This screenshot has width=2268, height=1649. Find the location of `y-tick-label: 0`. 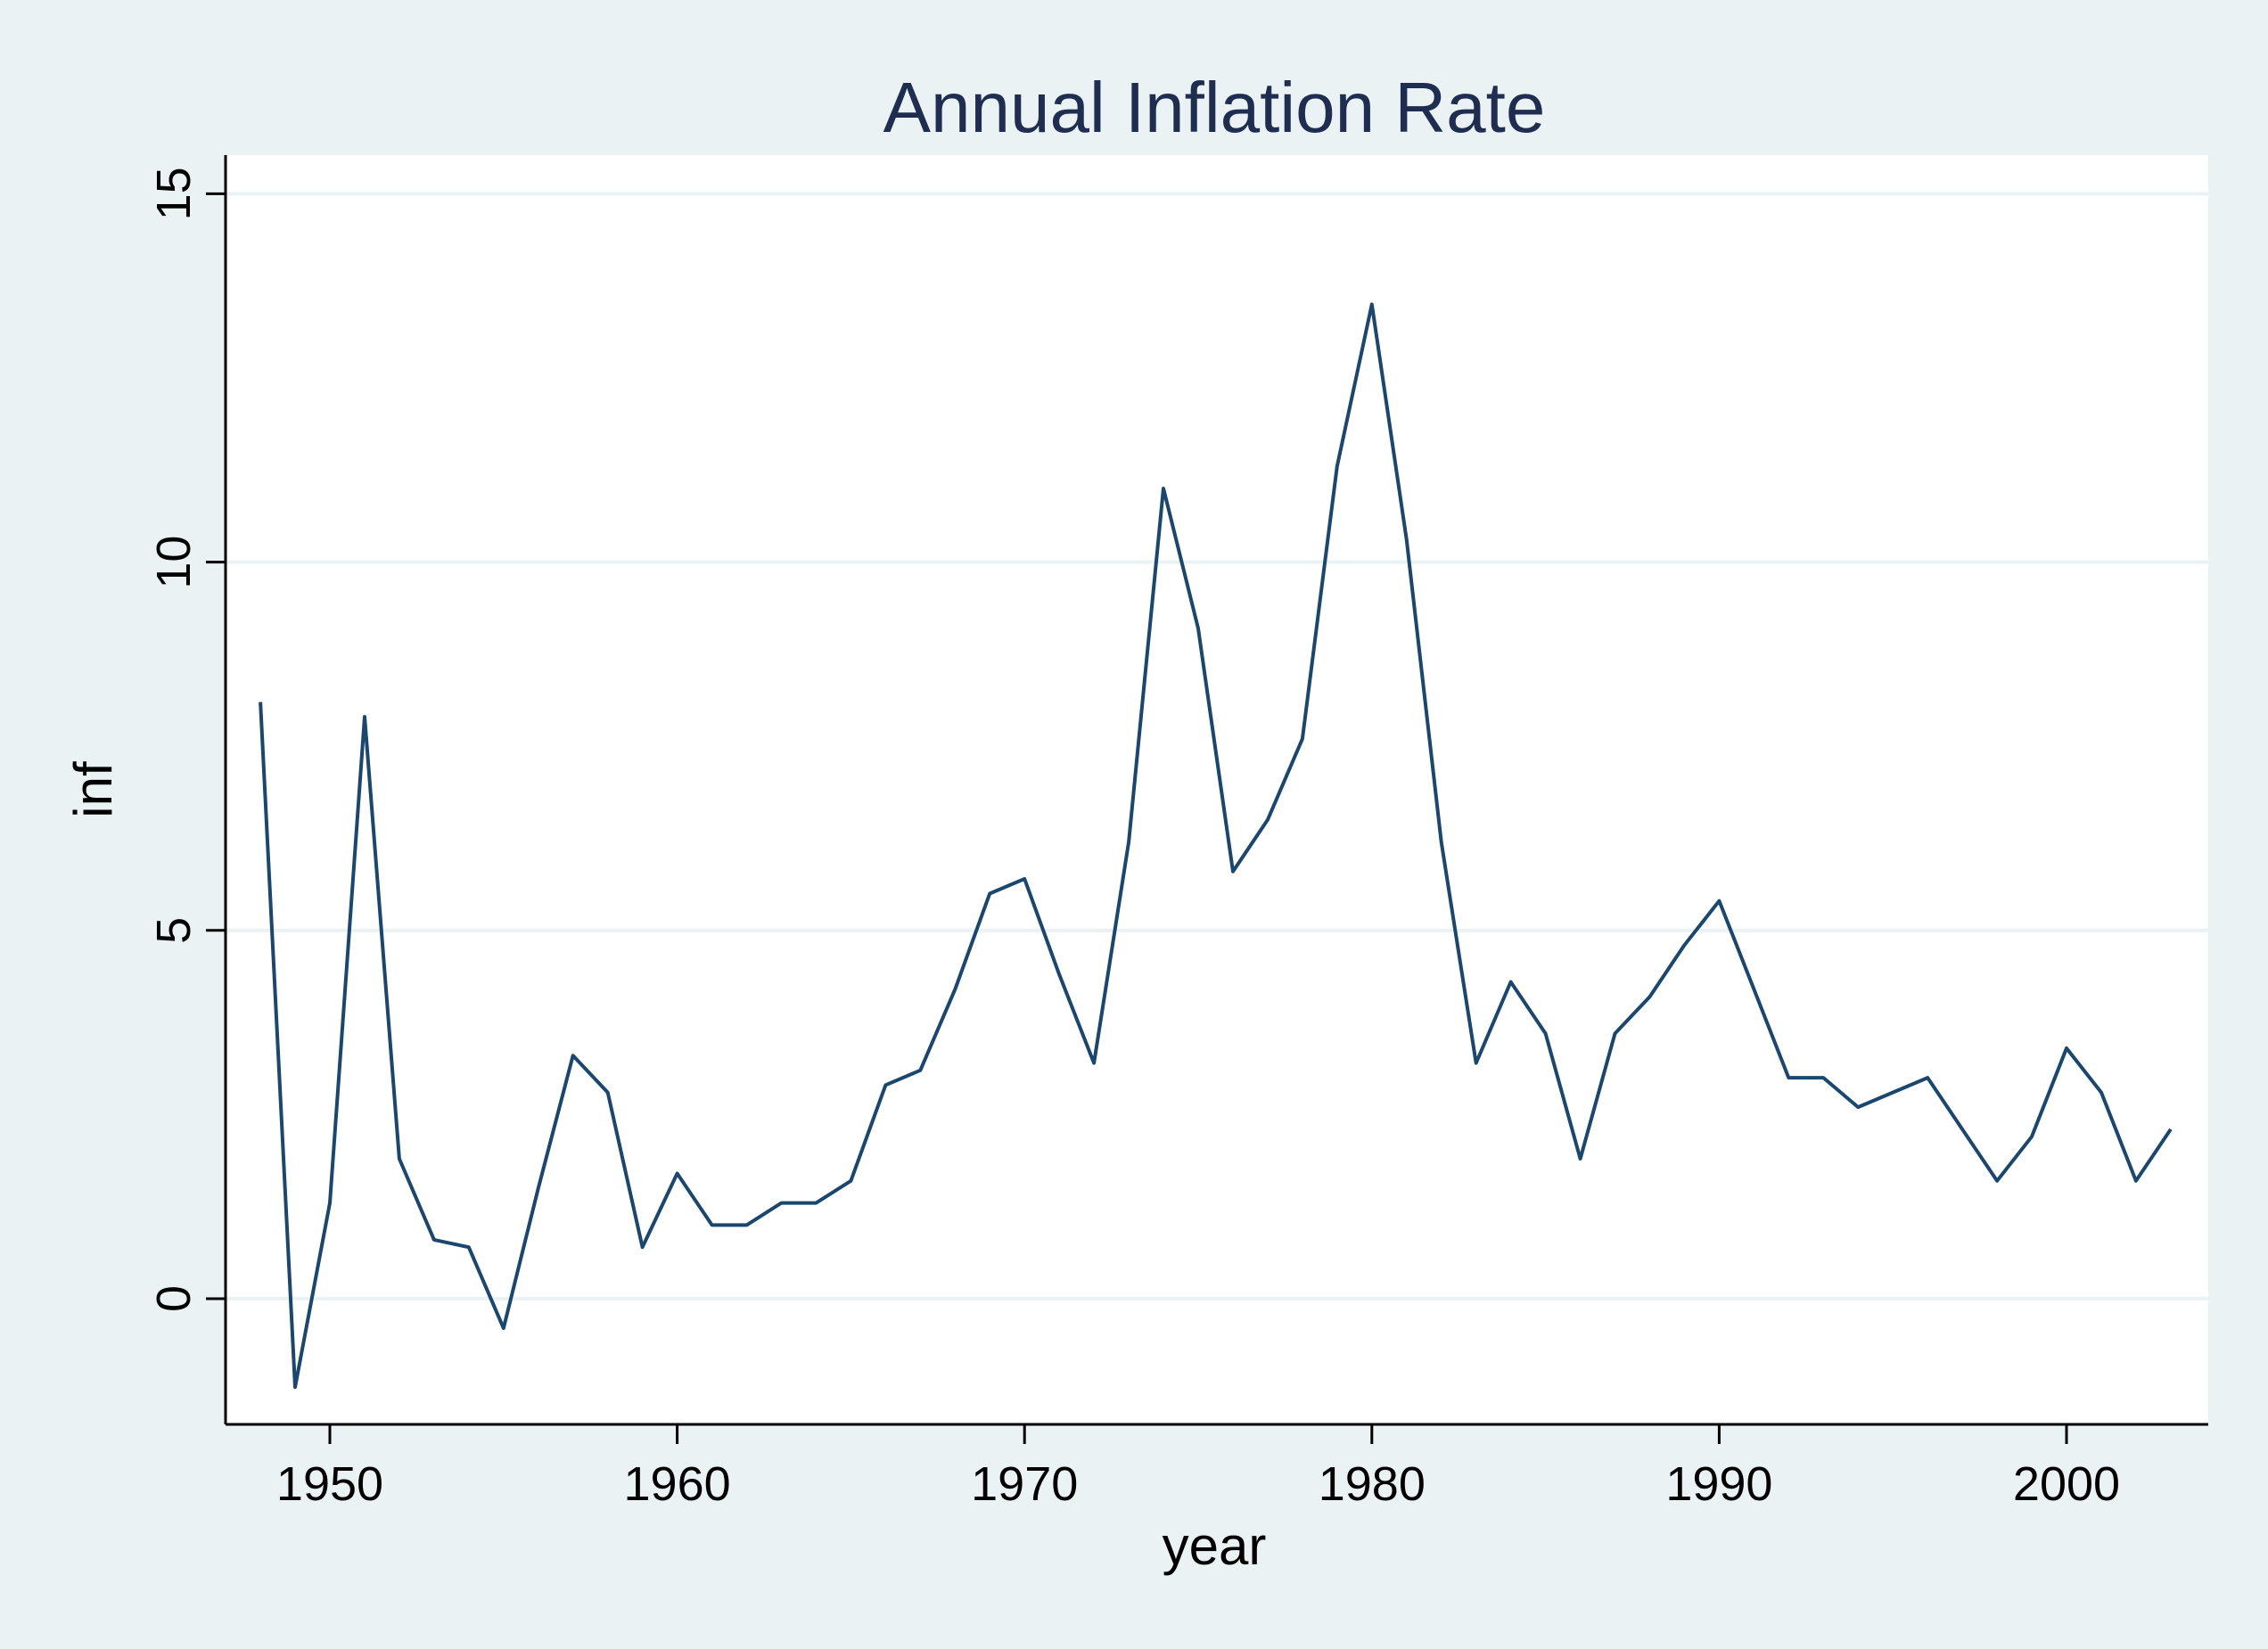

y-tick-label: 0 is located at coordinates (174, 1298).